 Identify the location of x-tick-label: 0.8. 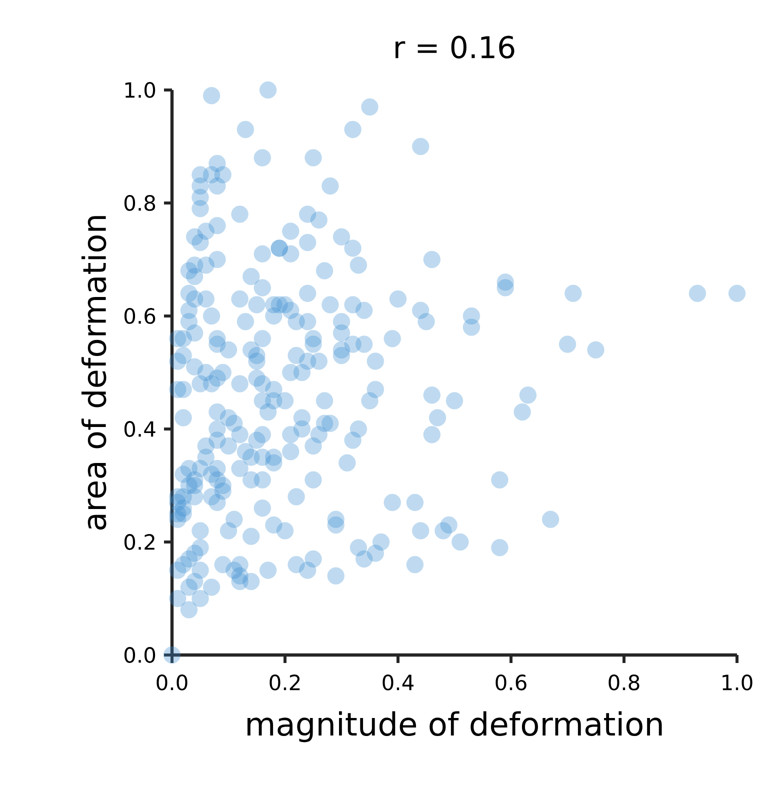
(624, 682).